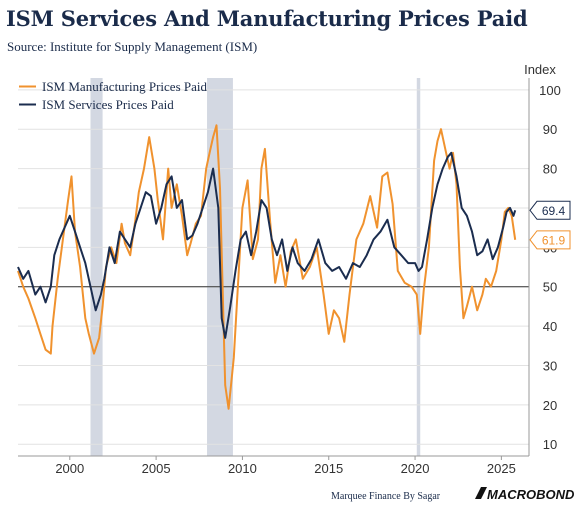 The image size is (580, 517). Describe the element at coordinates (550, 405) in the screenshot. I see `y-tick-label-20: 20` at that location.